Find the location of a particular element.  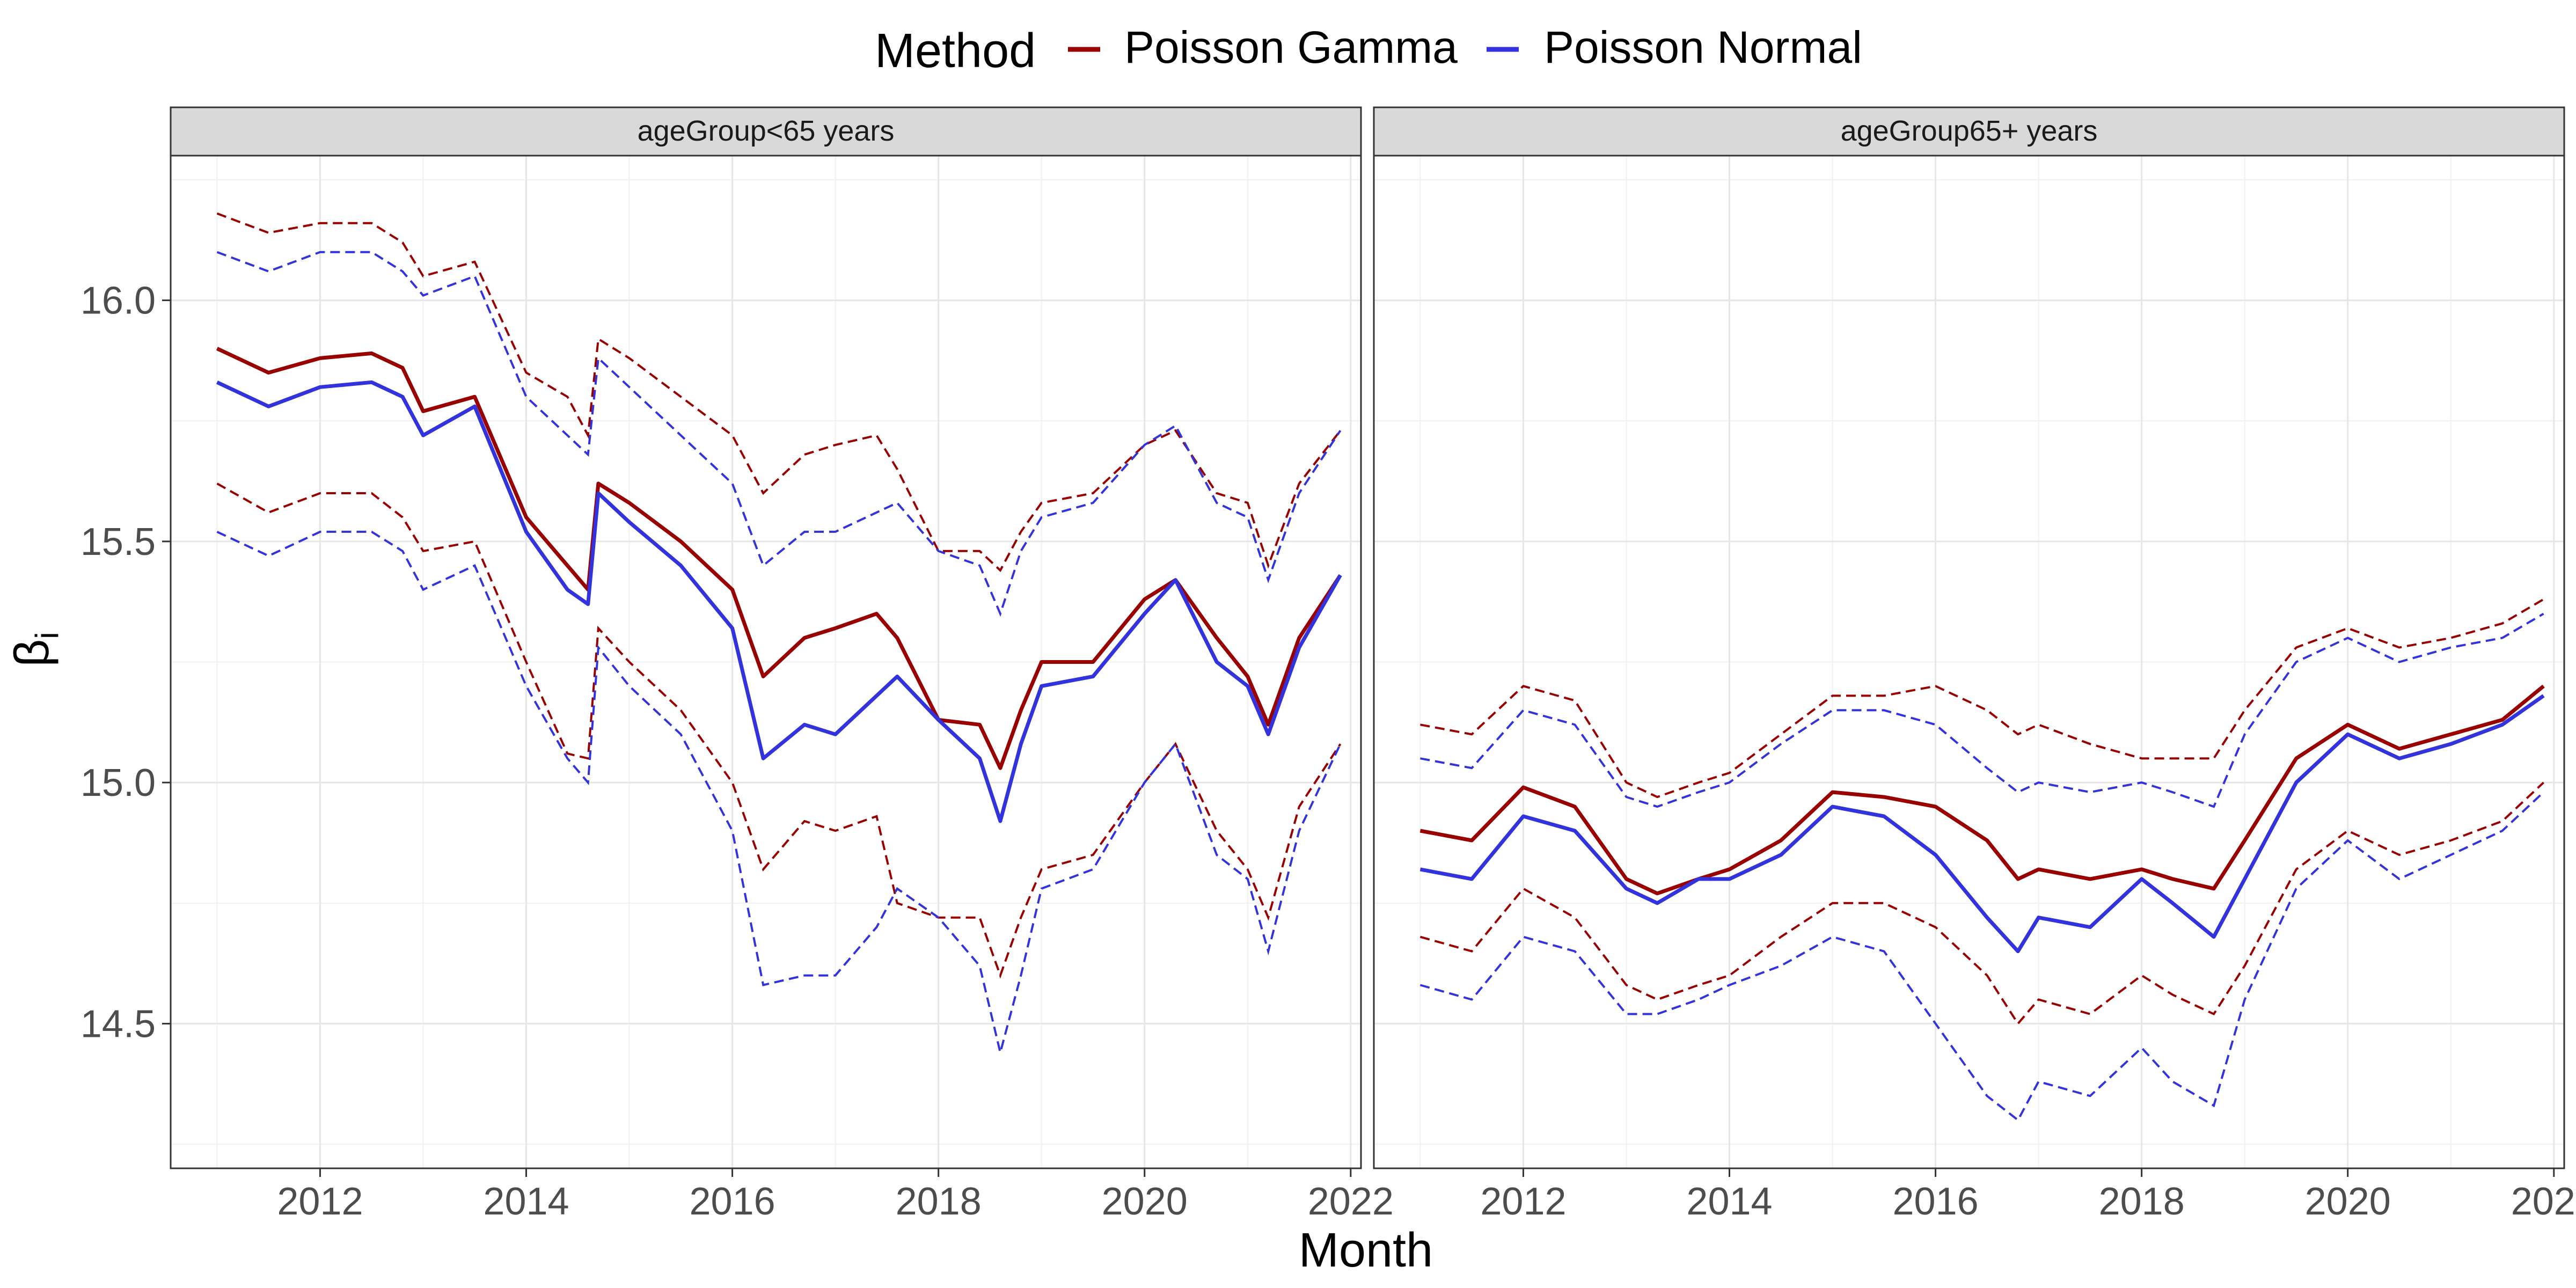

svg-text: βi is located at coordinates (35, 649).